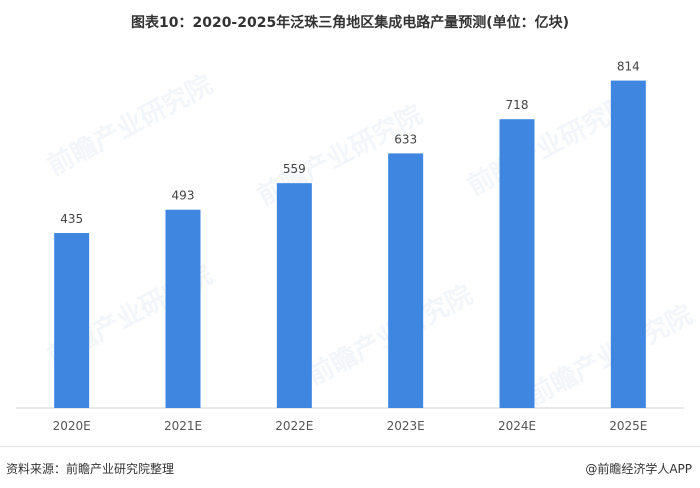  I want to click on bar-2022E, so click(294, 295).